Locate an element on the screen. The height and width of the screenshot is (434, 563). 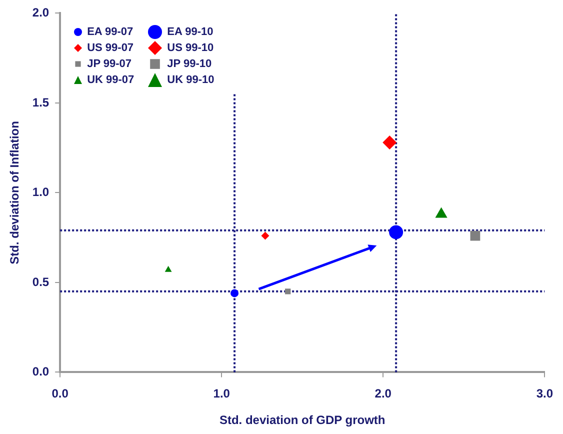
x-axis-title: Std. deviation of GDP growth is located at coordinates (302, 420).